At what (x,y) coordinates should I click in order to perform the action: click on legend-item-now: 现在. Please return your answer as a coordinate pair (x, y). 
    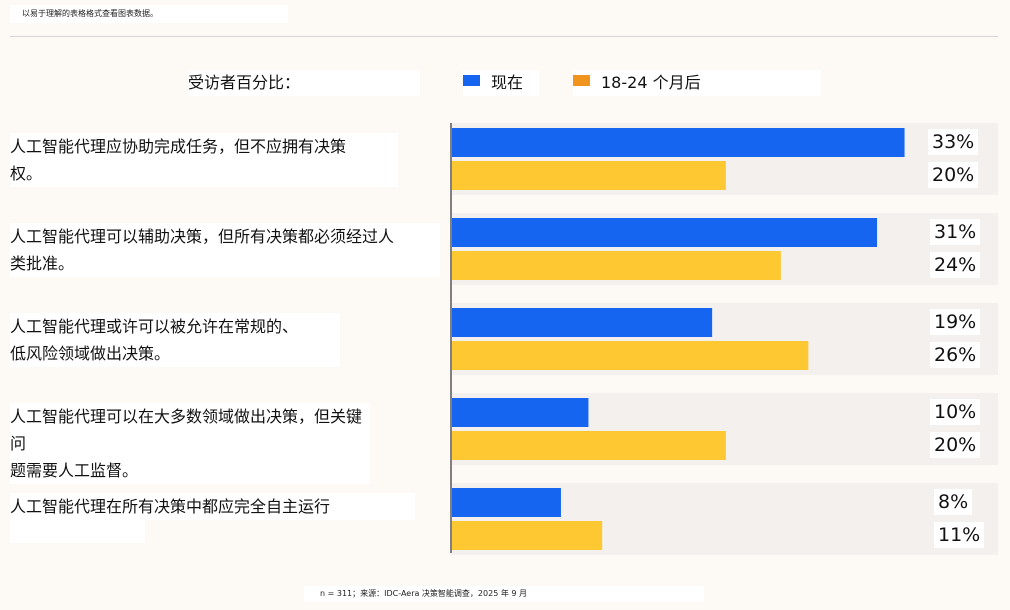
    Looking at the image, I should click on (501, 83).